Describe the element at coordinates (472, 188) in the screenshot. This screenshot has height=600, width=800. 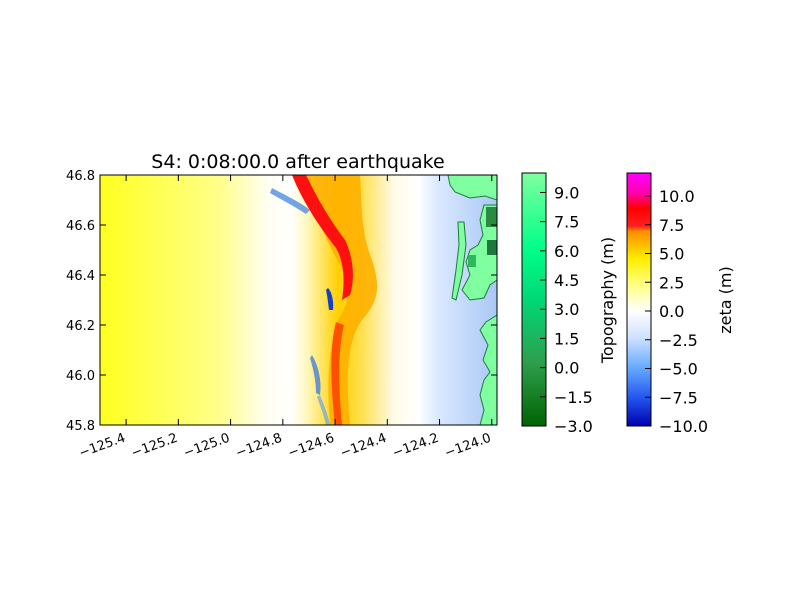
I see `land-north` at that location.